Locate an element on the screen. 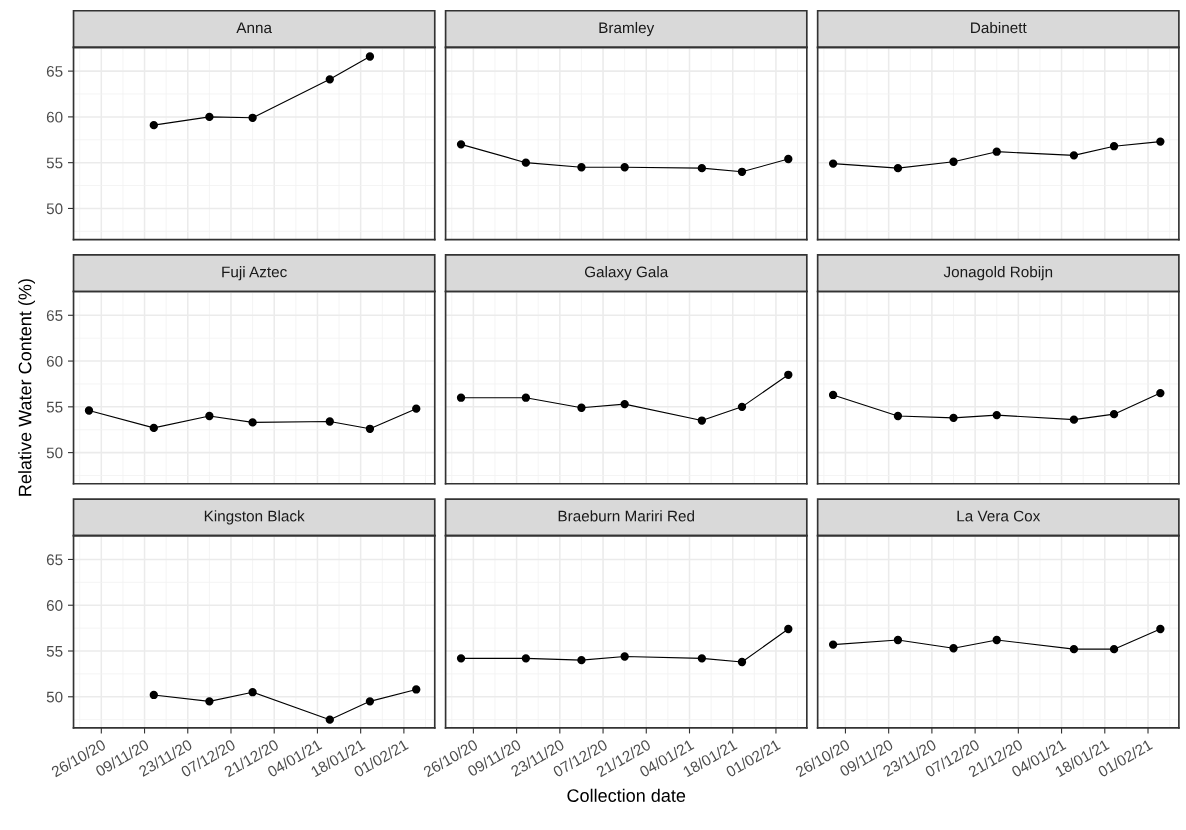 This screenshot has width=1186, height=830. chart-title: Anna is located at coordinates (254, 28).